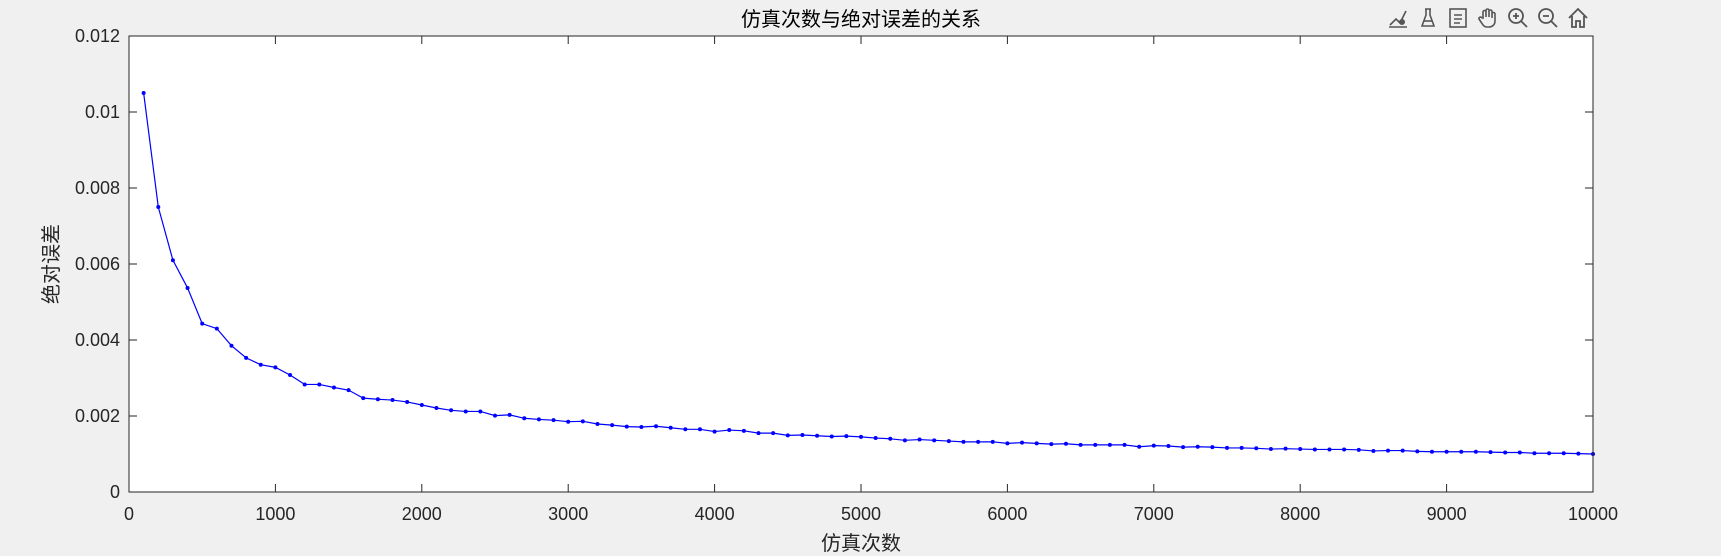 This screenshot has width=1721, height=556. Describe the element at coordinates (422, 514) in the screenshot. I see `x-tick-label: 2000` at that location.